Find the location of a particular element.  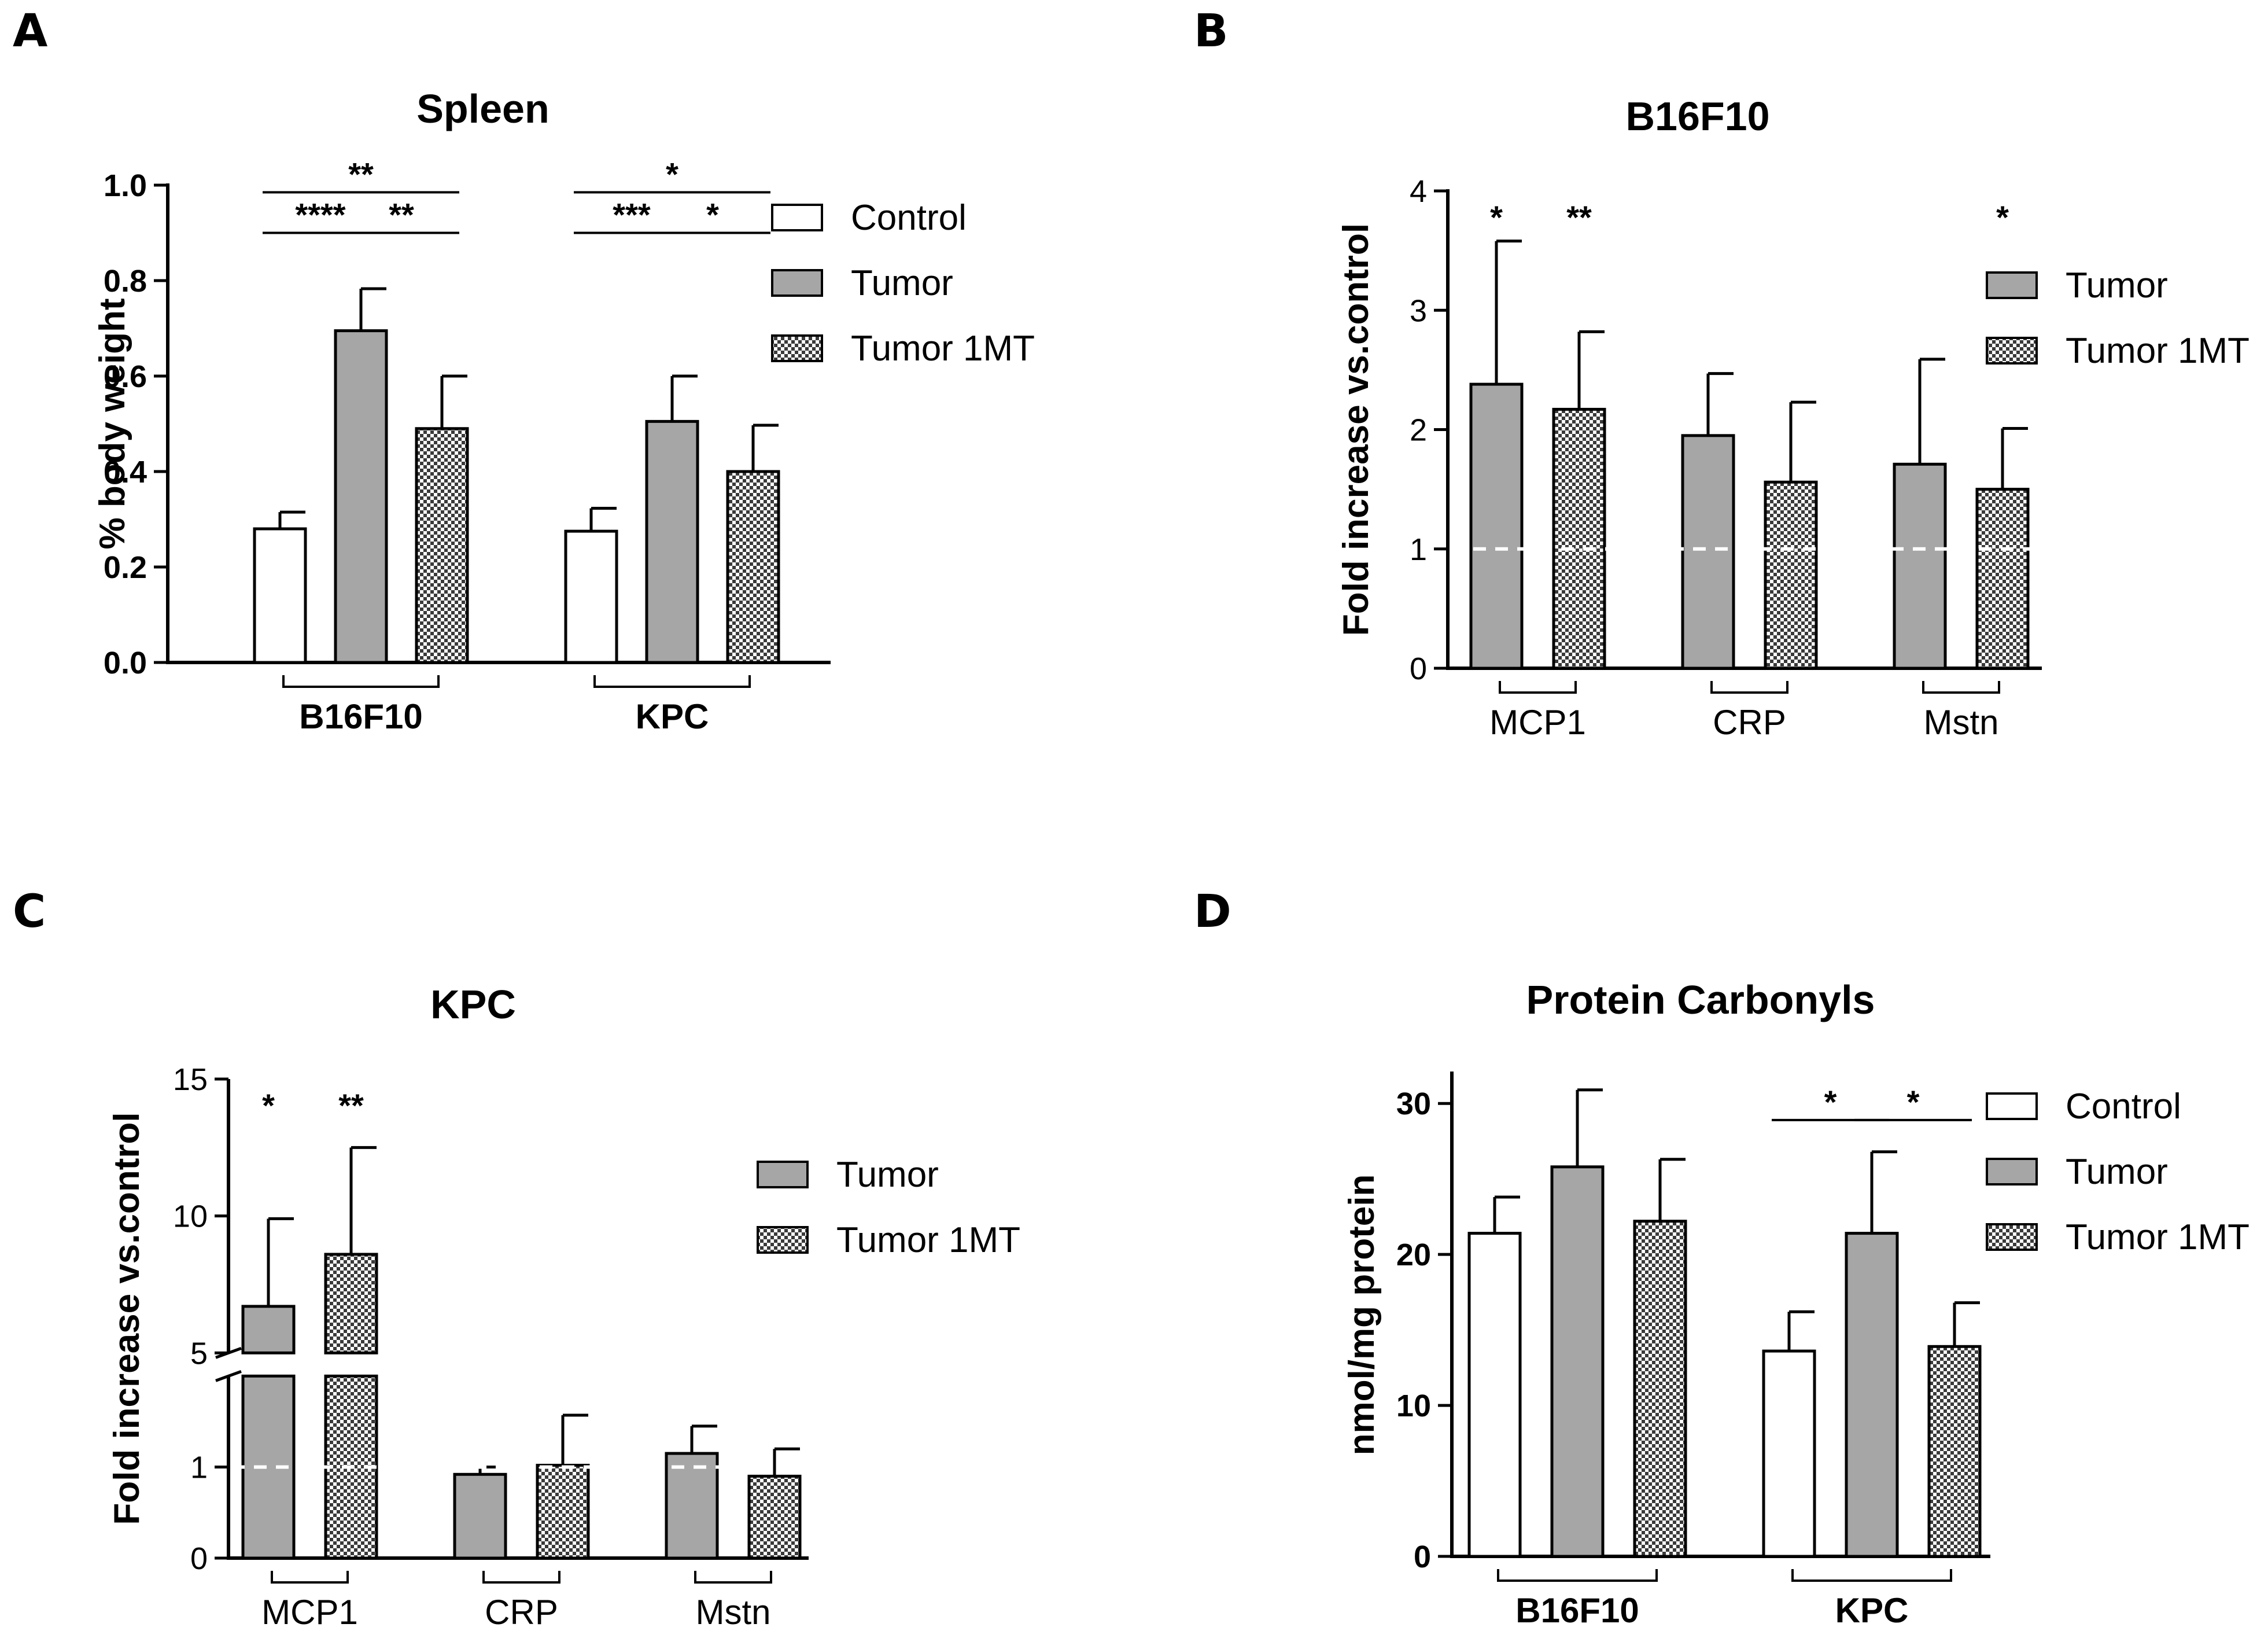

y-tick-label: 0.8 is located at coordinates (125, 281).